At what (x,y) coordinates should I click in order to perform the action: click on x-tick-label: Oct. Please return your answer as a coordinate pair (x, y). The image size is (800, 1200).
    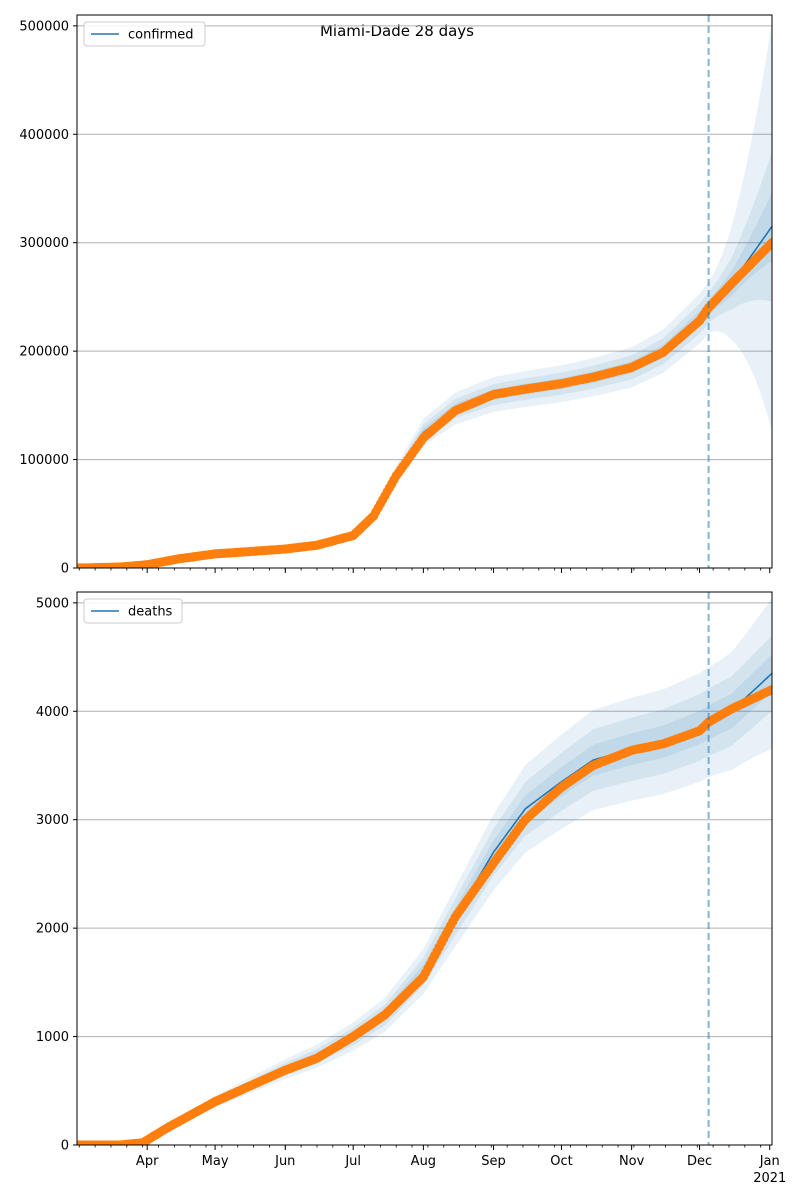
    Looking at the image, I should click on (561, 1161).